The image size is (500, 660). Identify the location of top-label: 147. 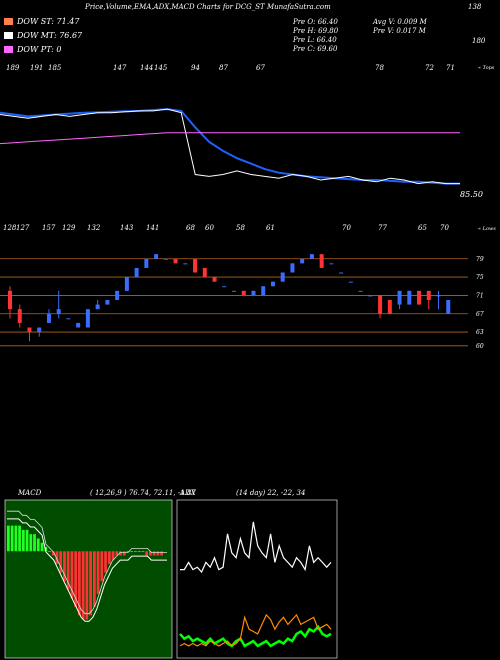
(120, 68).